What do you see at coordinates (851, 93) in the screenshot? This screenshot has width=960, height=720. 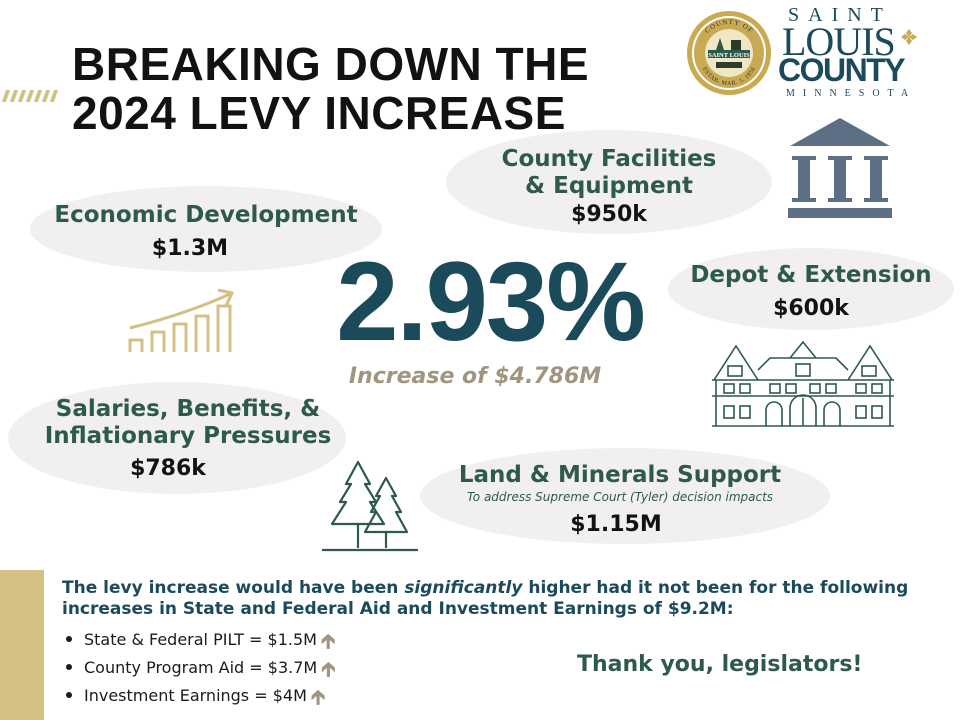 I see `wordmark-state: MINNESOTA` at bounding box center [851, 93].